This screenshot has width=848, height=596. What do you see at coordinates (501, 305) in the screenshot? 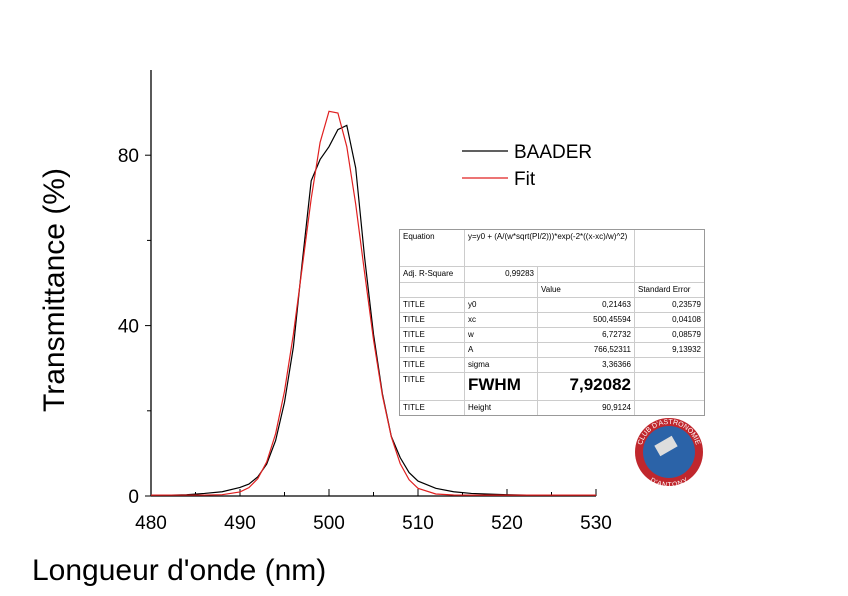
I see `table-cell: y0` at bounding box center [501, 305].